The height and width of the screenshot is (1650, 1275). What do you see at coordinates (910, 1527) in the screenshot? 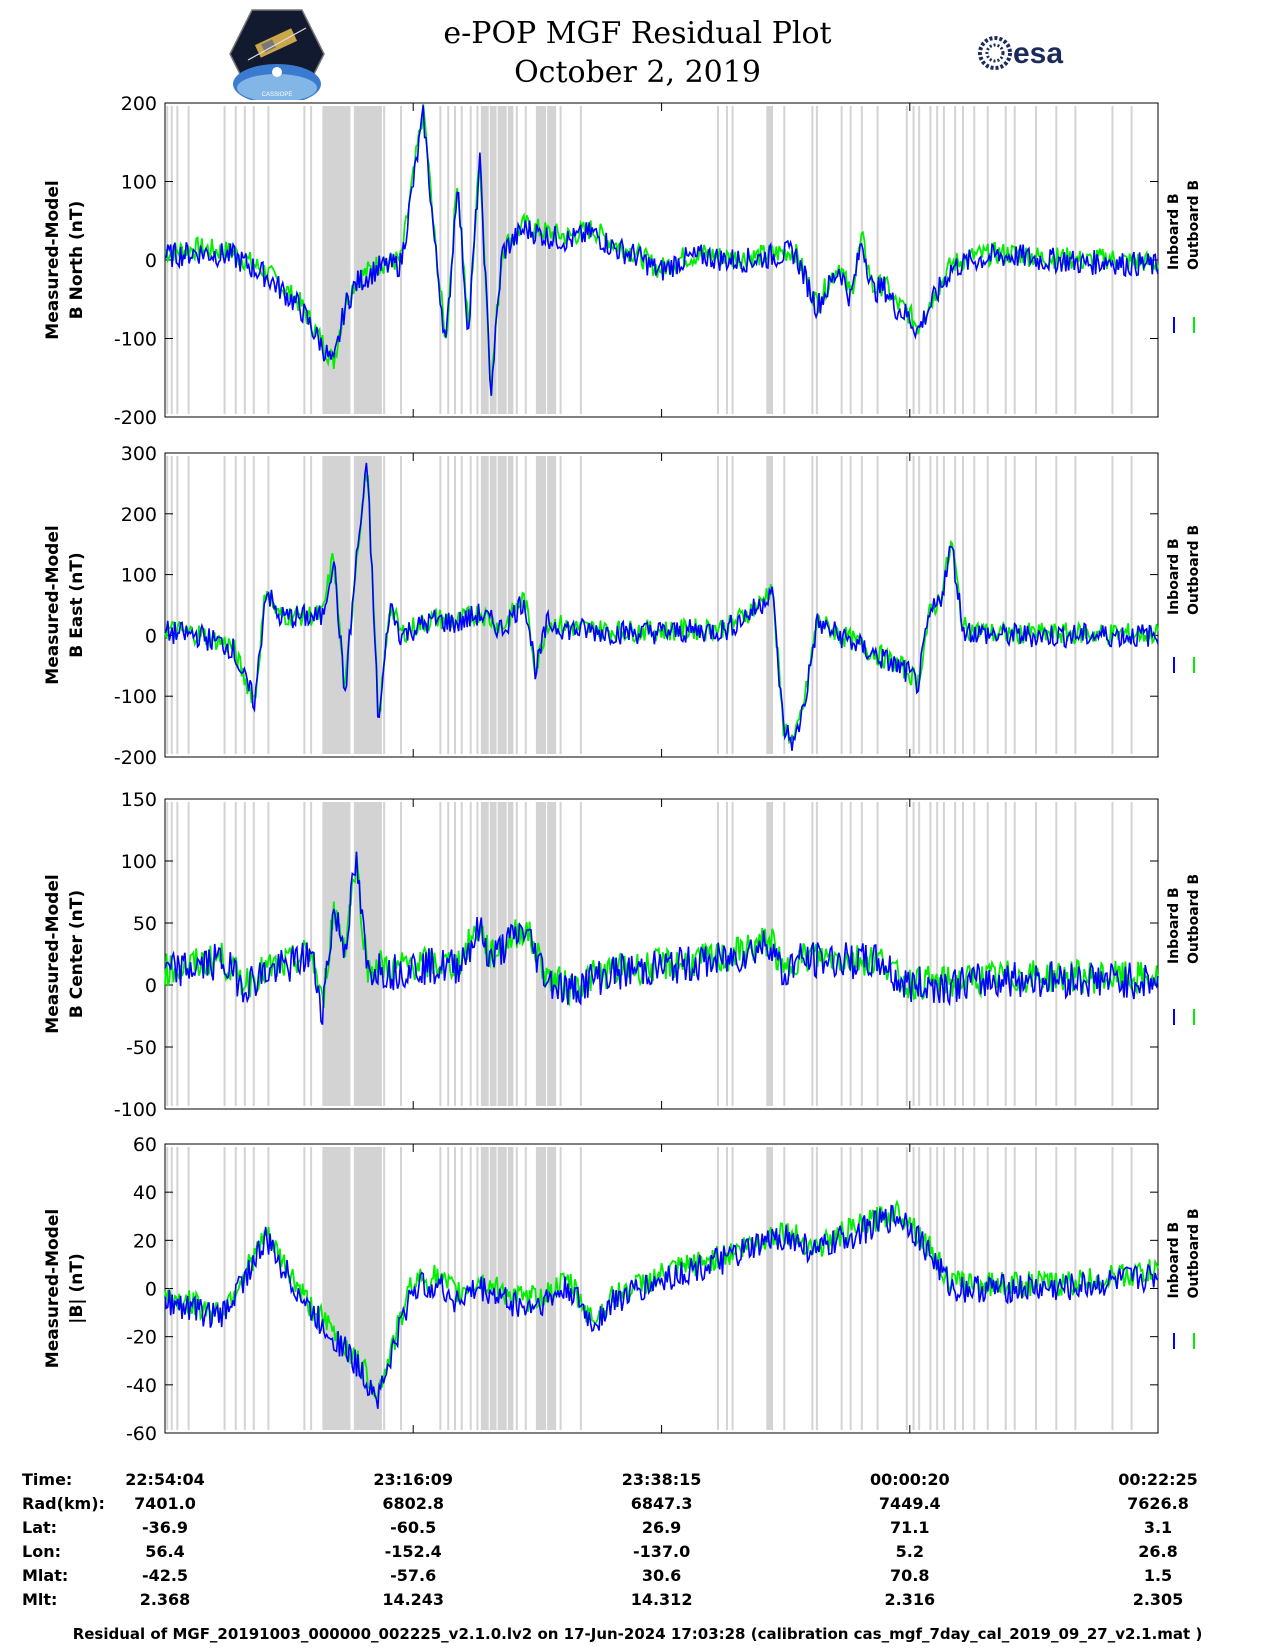
I see `table-cell: 71.1` at bounding box center [910, 1527].